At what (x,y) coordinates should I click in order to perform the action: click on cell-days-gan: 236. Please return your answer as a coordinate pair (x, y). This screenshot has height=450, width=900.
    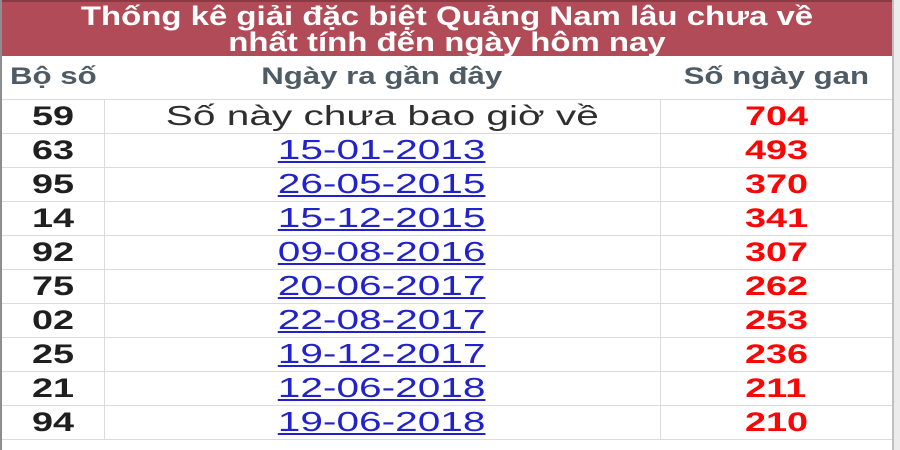
    Looking at the image, I should click on (776, 354).